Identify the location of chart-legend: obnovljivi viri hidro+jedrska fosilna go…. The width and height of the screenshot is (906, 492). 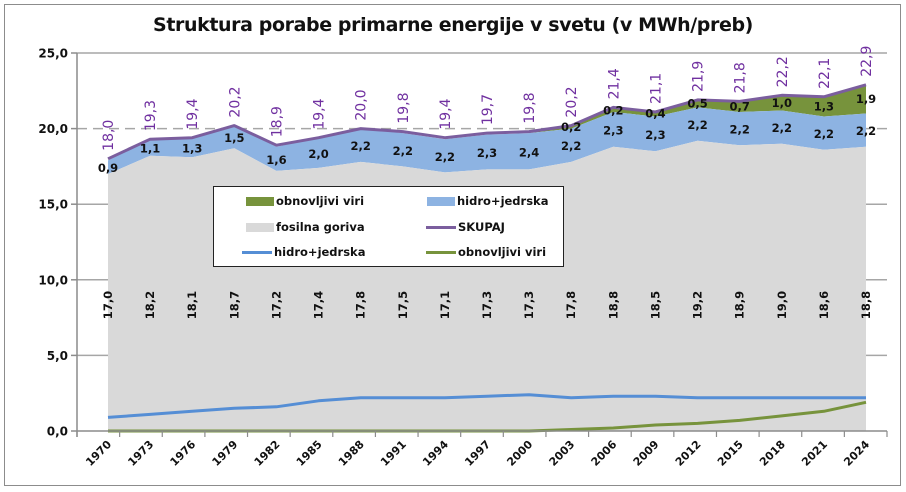
(388, 226).